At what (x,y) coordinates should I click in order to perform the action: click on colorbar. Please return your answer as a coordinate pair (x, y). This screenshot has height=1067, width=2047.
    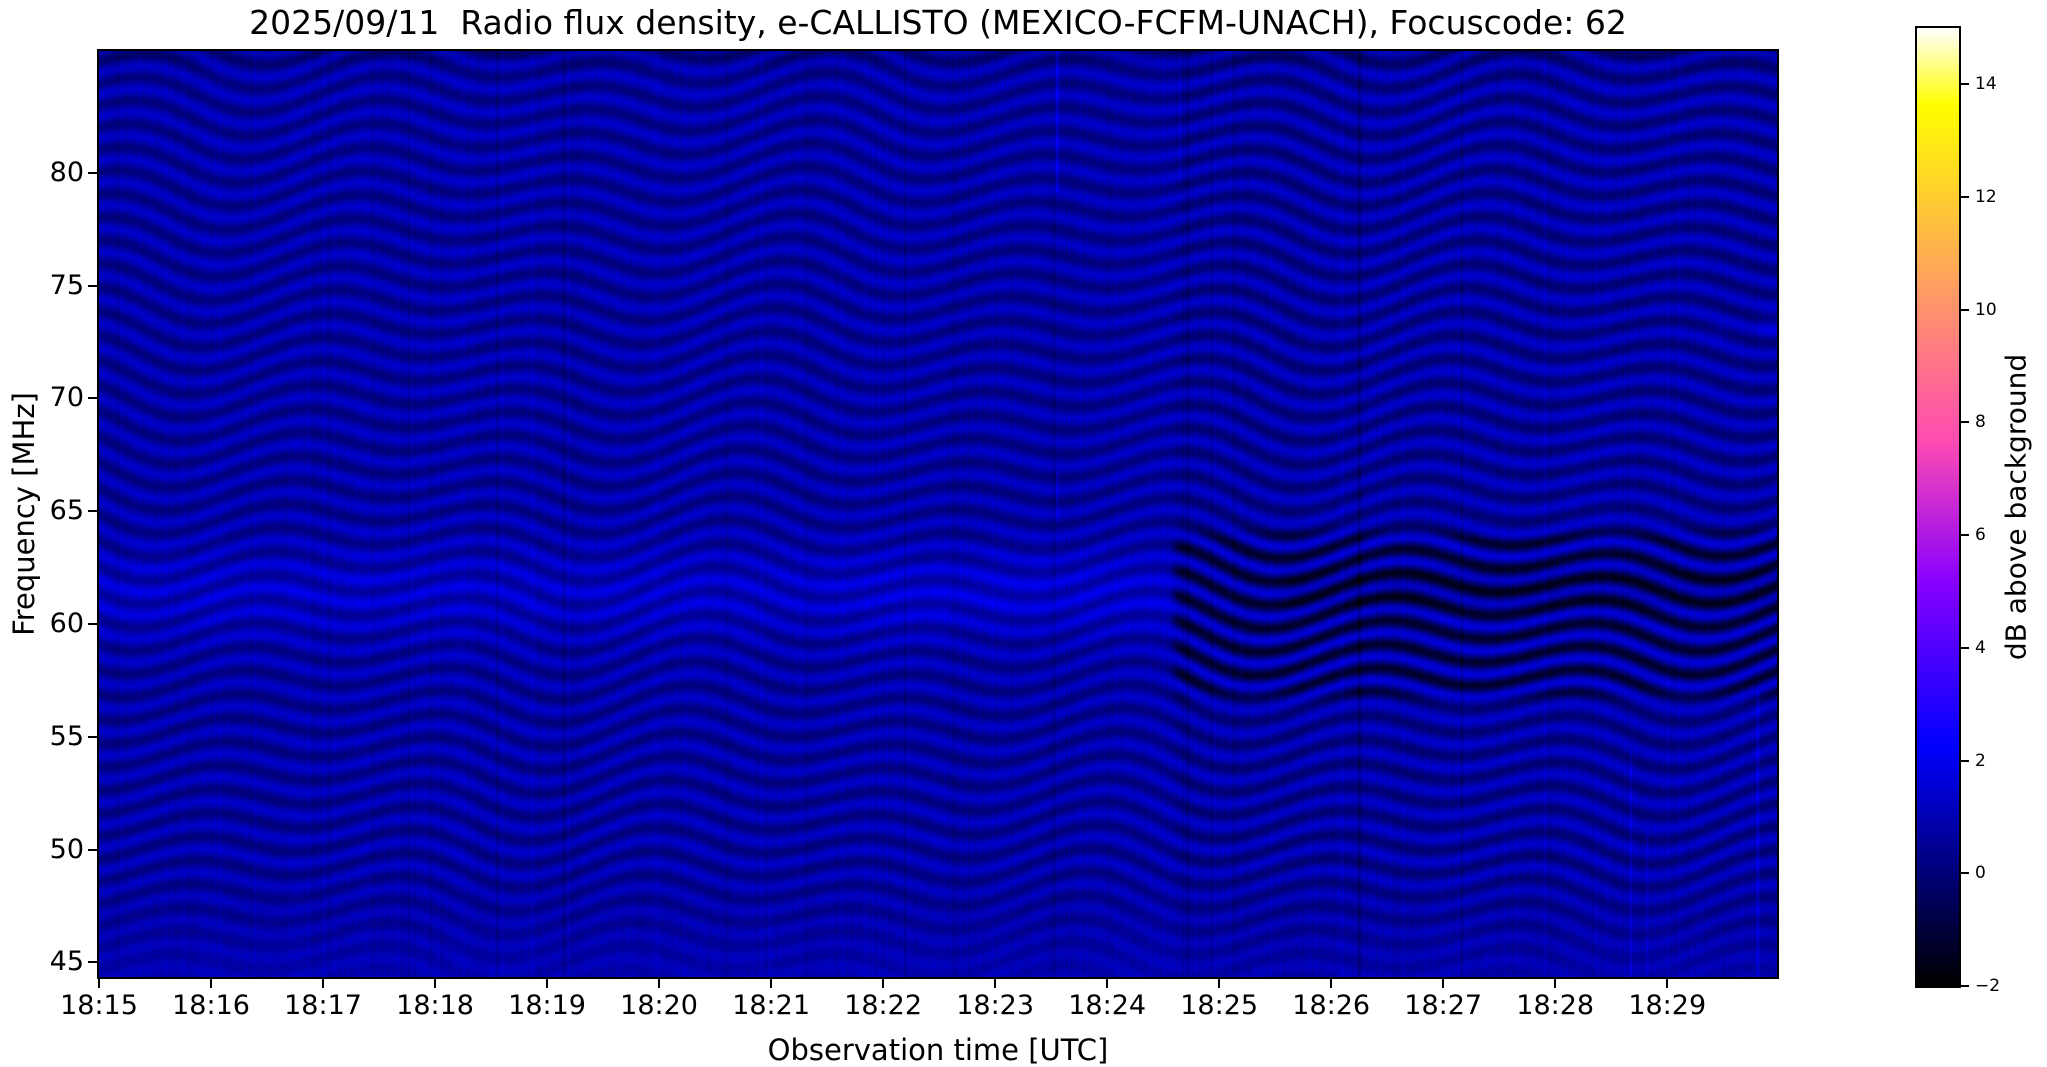
    Looking at the image, I should click on (1938, 507).